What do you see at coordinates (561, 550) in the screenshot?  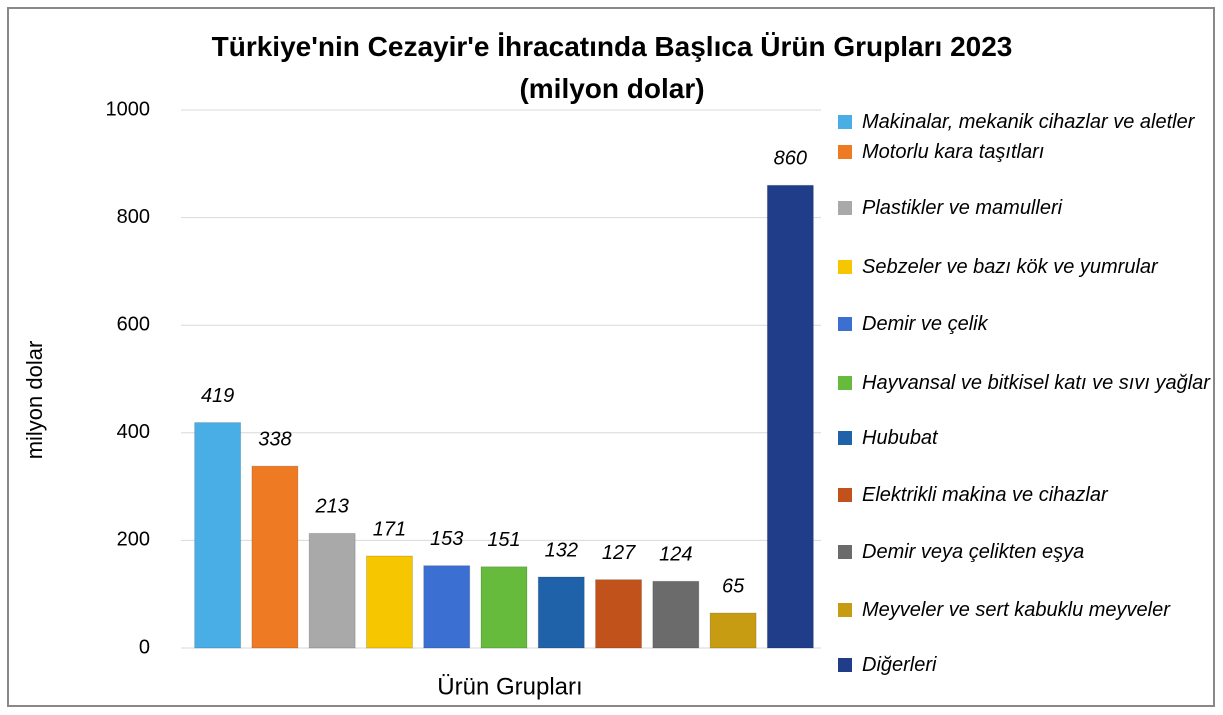 I see `data-label: 132` at bounding box center [561, 550].